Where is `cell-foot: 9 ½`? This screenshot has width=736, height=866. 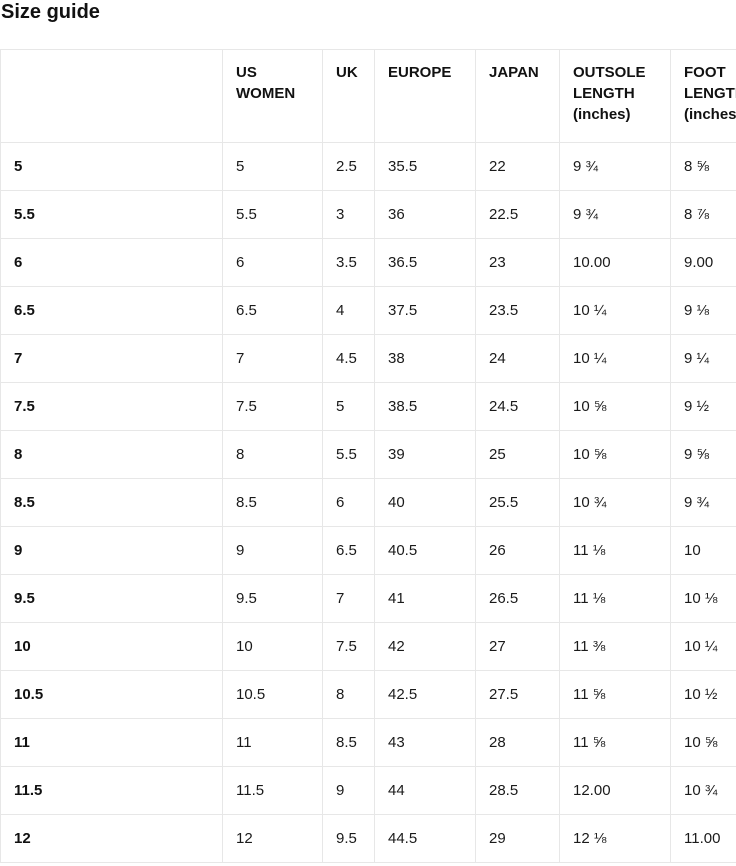
cell-foot: 9 ½ is located at coordinates (703, 406).